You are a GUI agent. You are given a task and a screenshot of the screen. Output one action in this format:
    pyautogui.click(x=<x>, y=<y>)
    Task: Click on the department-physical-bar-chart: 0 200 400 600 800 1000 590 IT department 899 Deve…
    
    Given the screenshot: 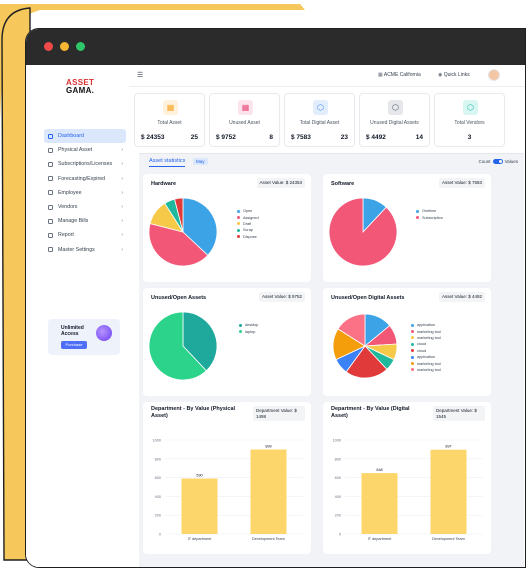 What is the action you would take?
    pyautogui.click(x=228, y=490)
    